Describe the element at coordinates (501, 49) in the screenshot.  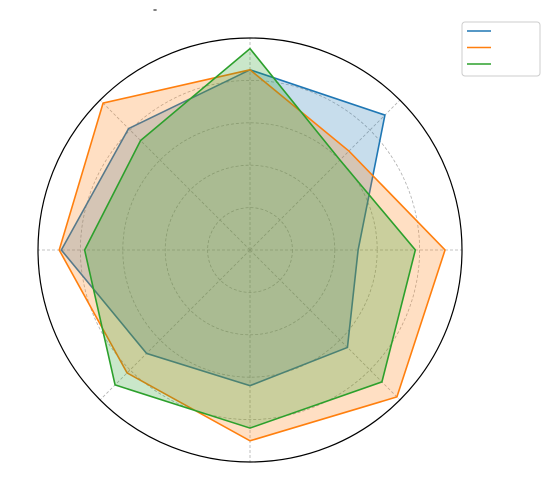
I see `legend-box` at that location.